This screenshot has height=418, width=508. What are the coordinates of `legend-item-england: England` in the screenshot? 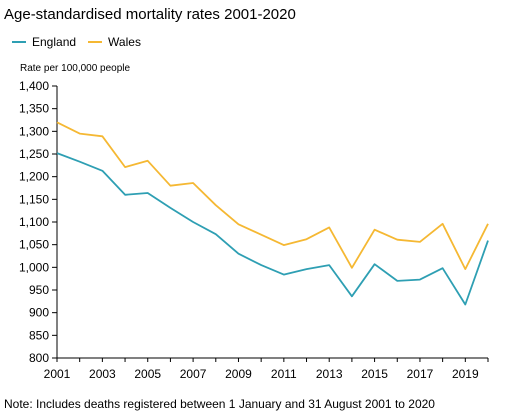 It's located at (44, 42).